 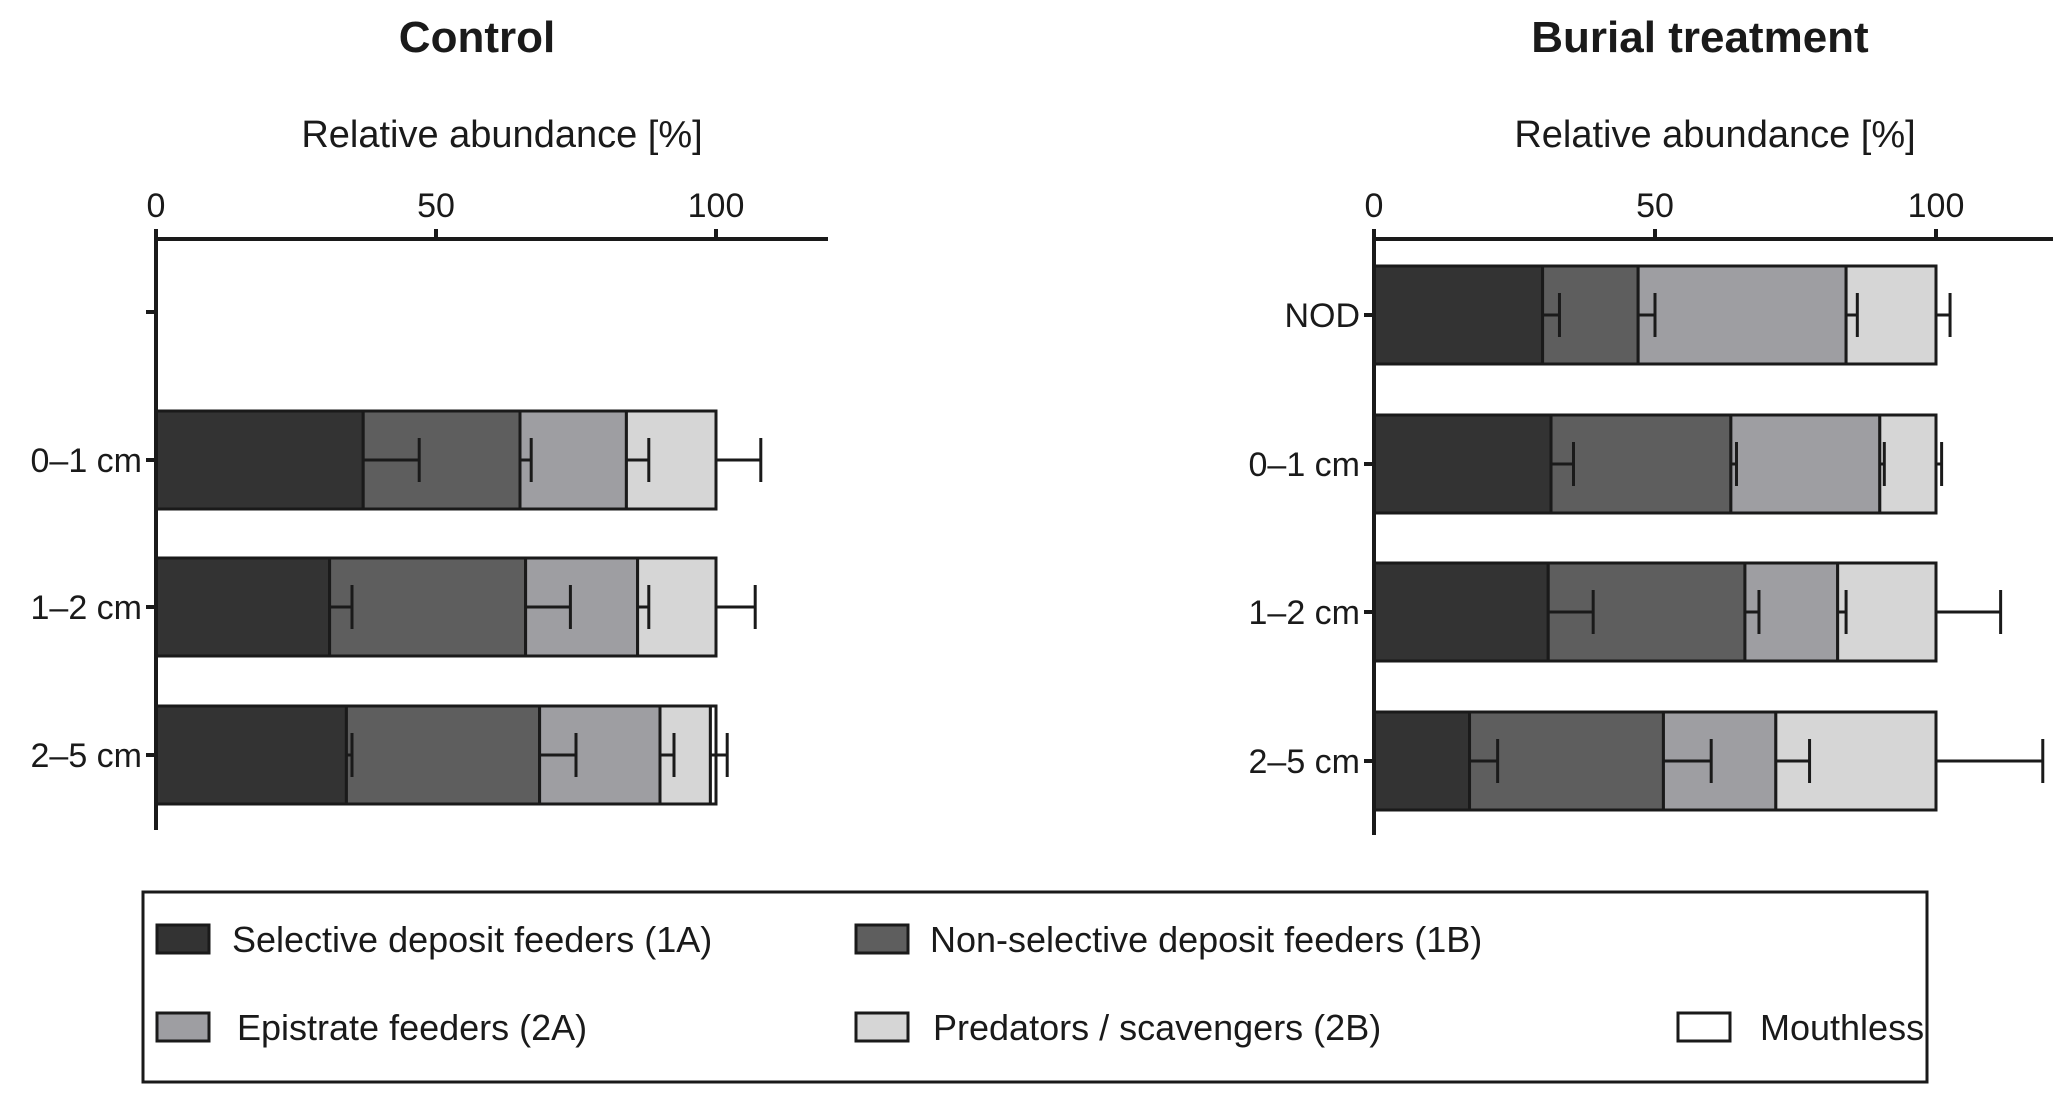 What do you see at coordinates (882, 939) in the screenshot?
I see `legend-swatch-1b` at bounding box center [882, 939].